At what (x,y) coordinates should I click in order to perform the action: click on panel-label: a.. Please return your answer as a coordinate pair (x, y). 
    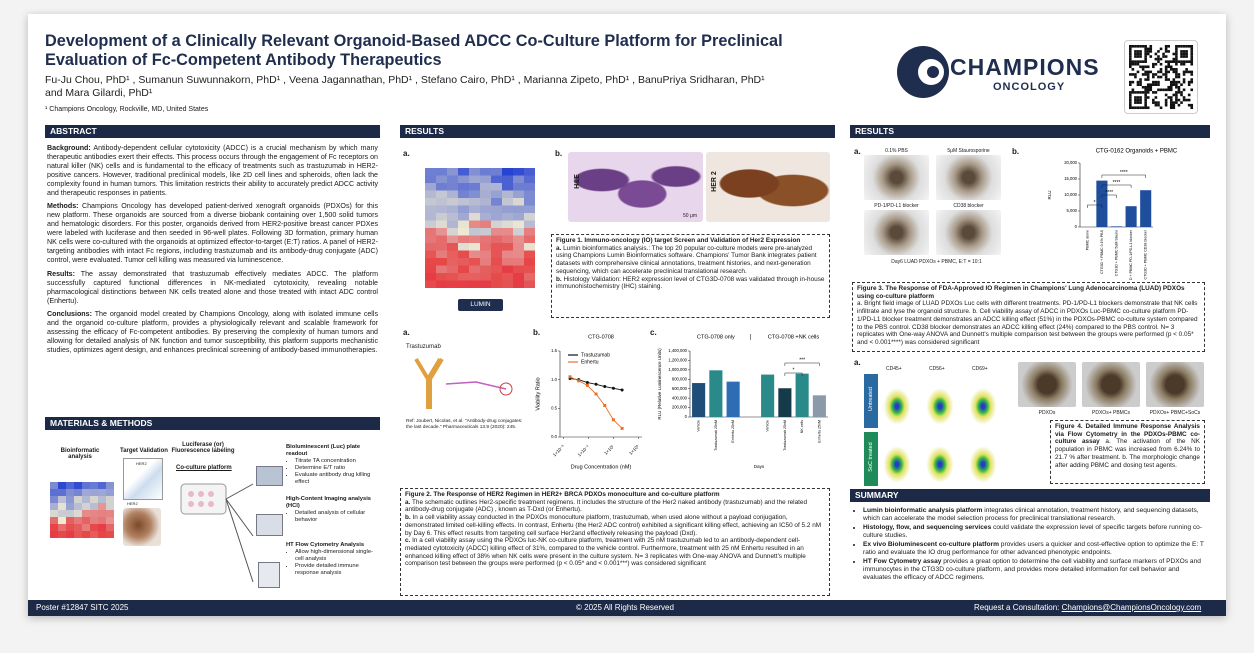
    Looking at the image, I should click on (406, 153).